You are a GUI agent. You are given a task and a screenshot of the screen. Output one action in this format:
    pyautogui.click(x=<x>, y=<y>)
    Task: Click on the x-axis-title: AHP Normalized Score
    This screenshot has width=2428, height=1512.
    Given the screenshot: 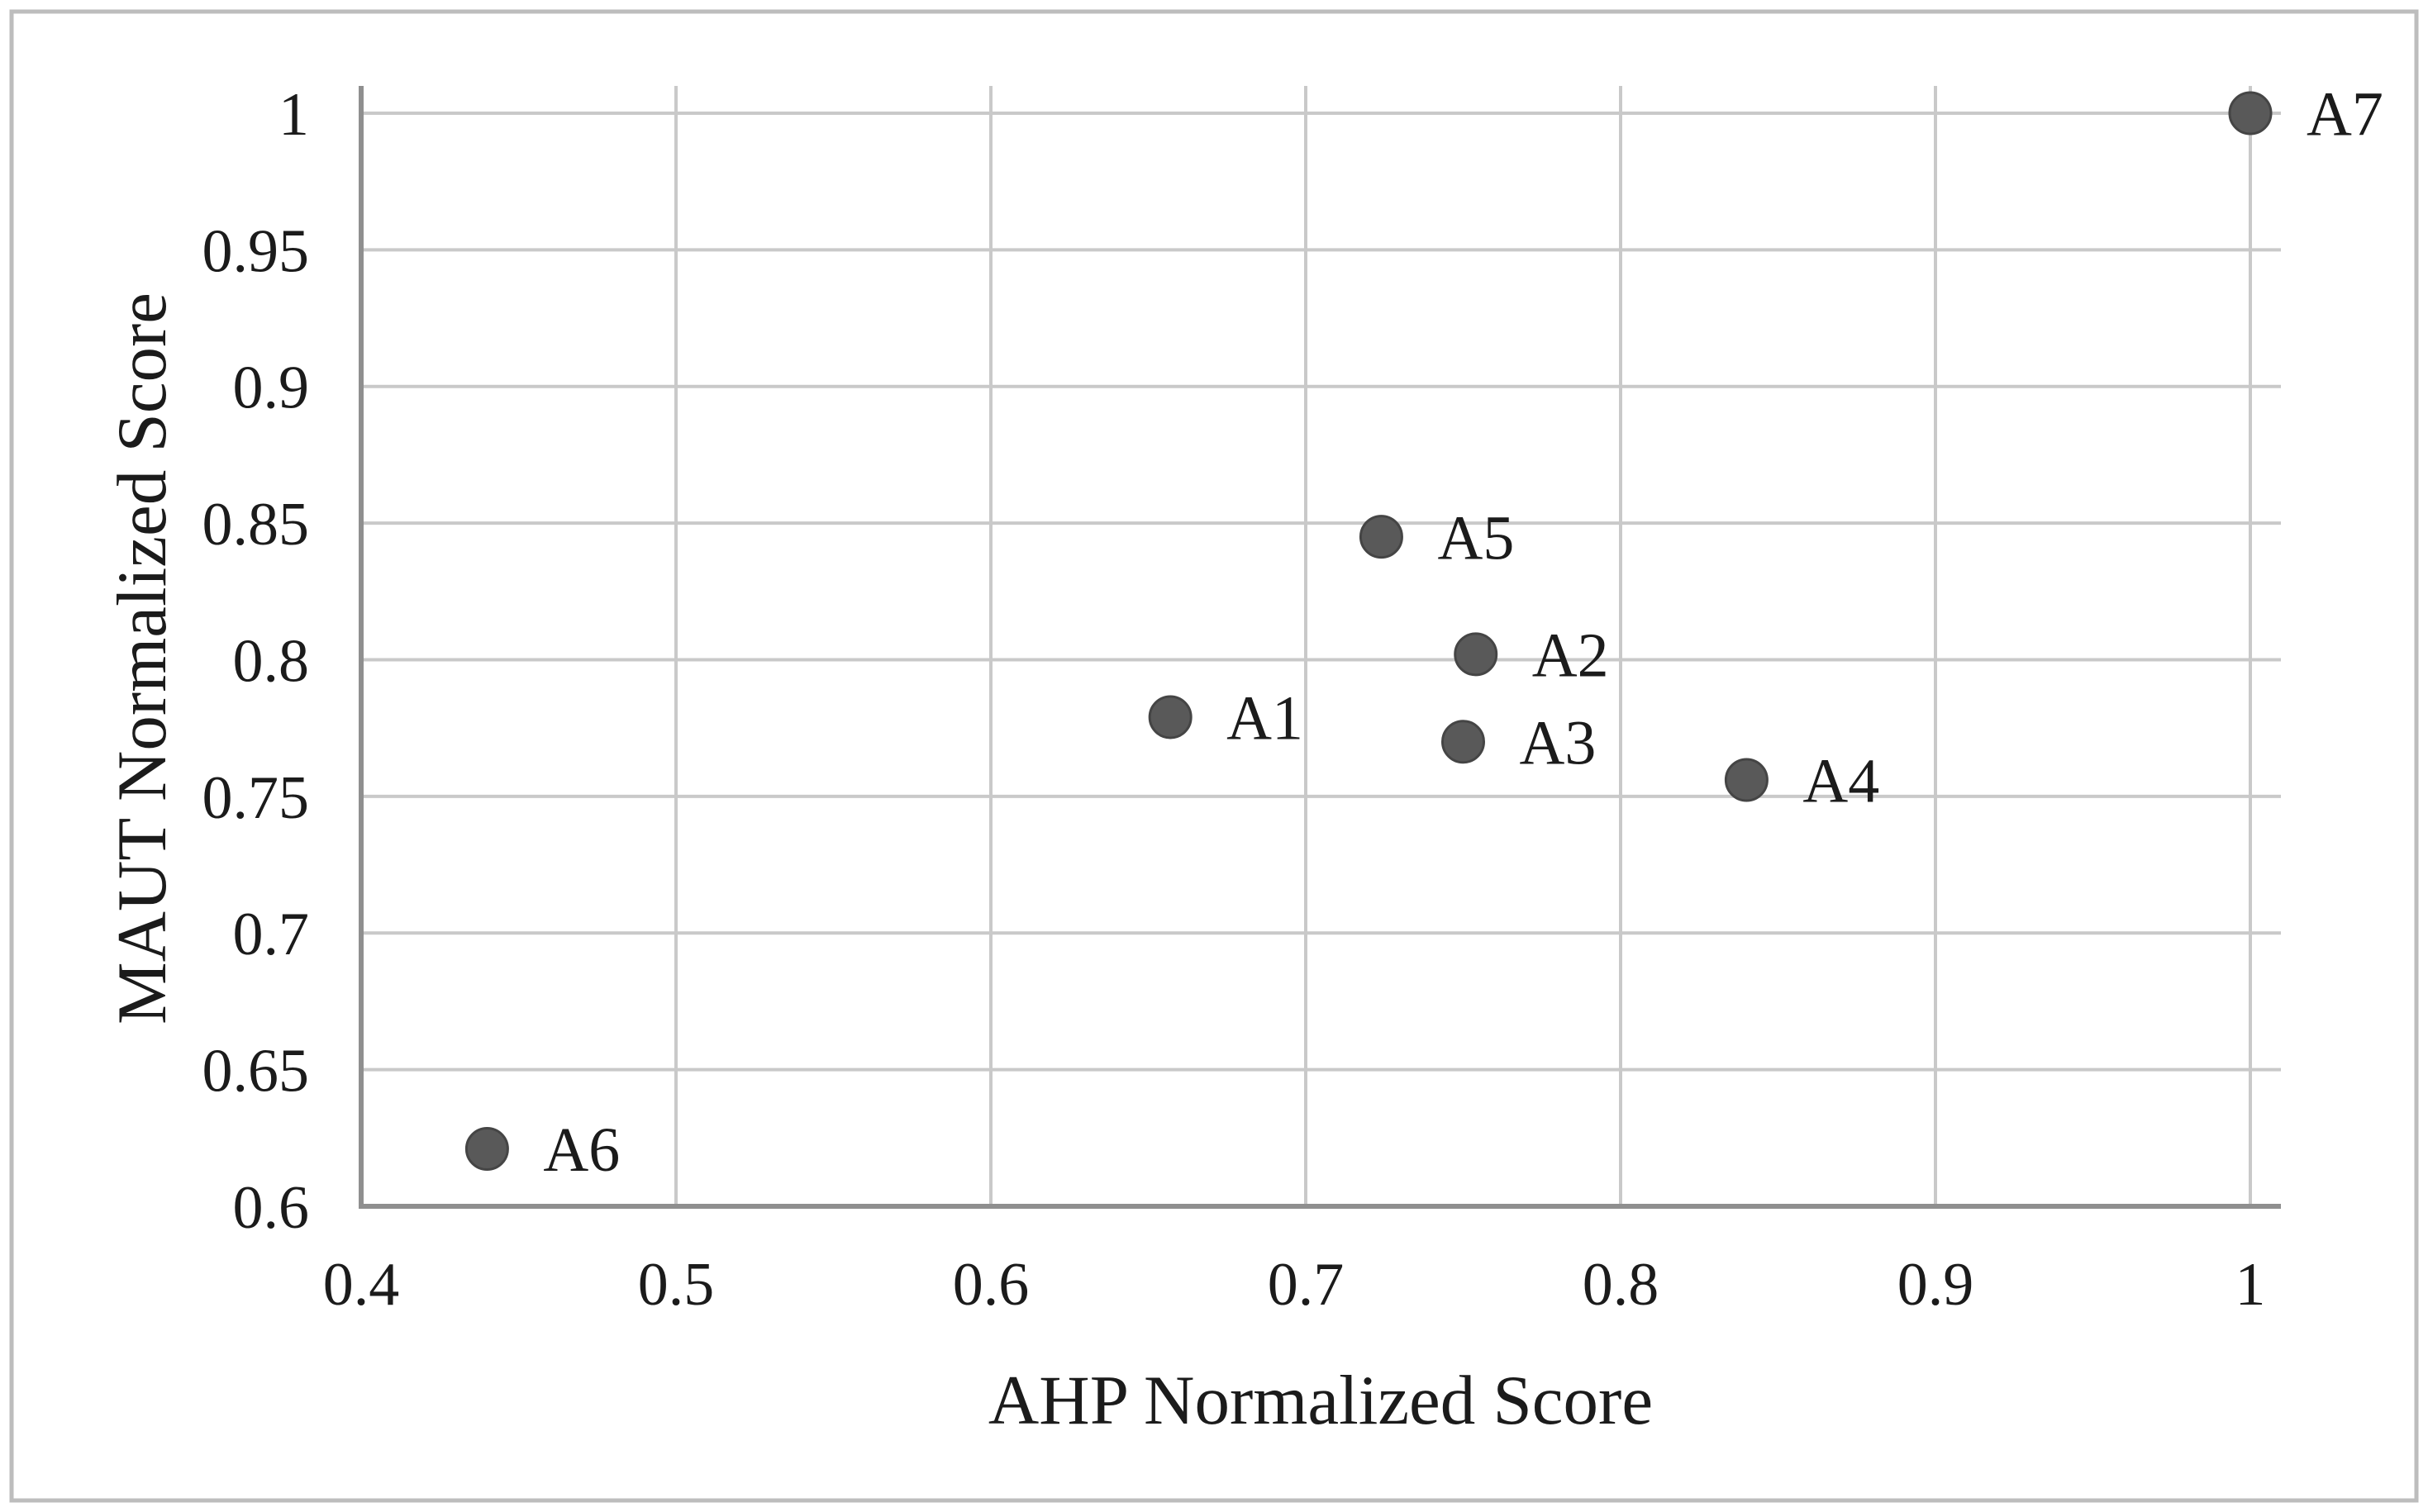 What is the action you would take?
    pyautogui.click(x=1320, y=1400)
    